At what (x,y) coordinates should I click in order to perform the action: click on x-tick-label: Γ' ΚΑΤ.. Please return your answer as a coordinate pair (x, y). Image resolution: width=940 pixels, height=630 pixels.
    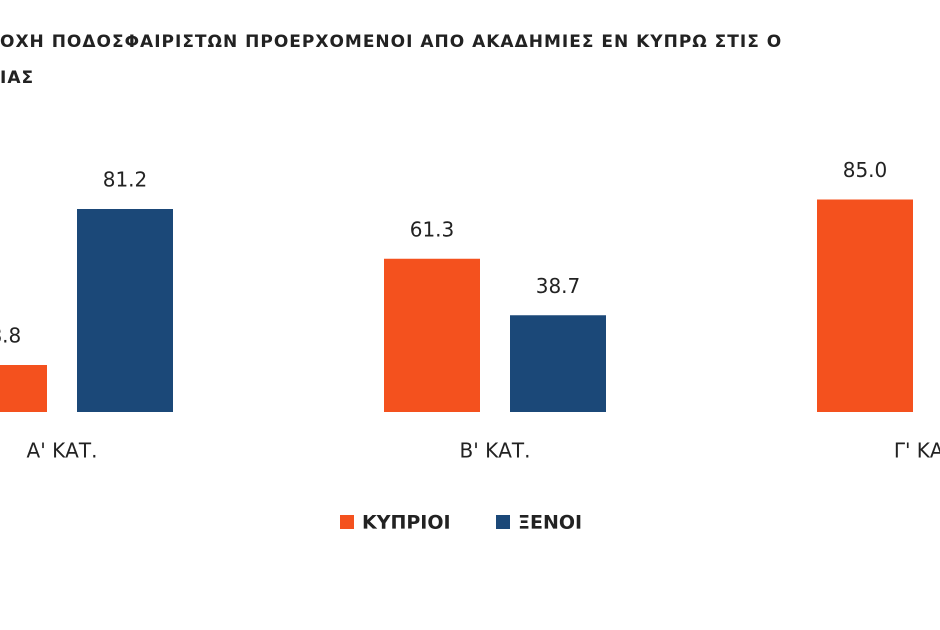
    Looking at the image, I should click on (917, 451).